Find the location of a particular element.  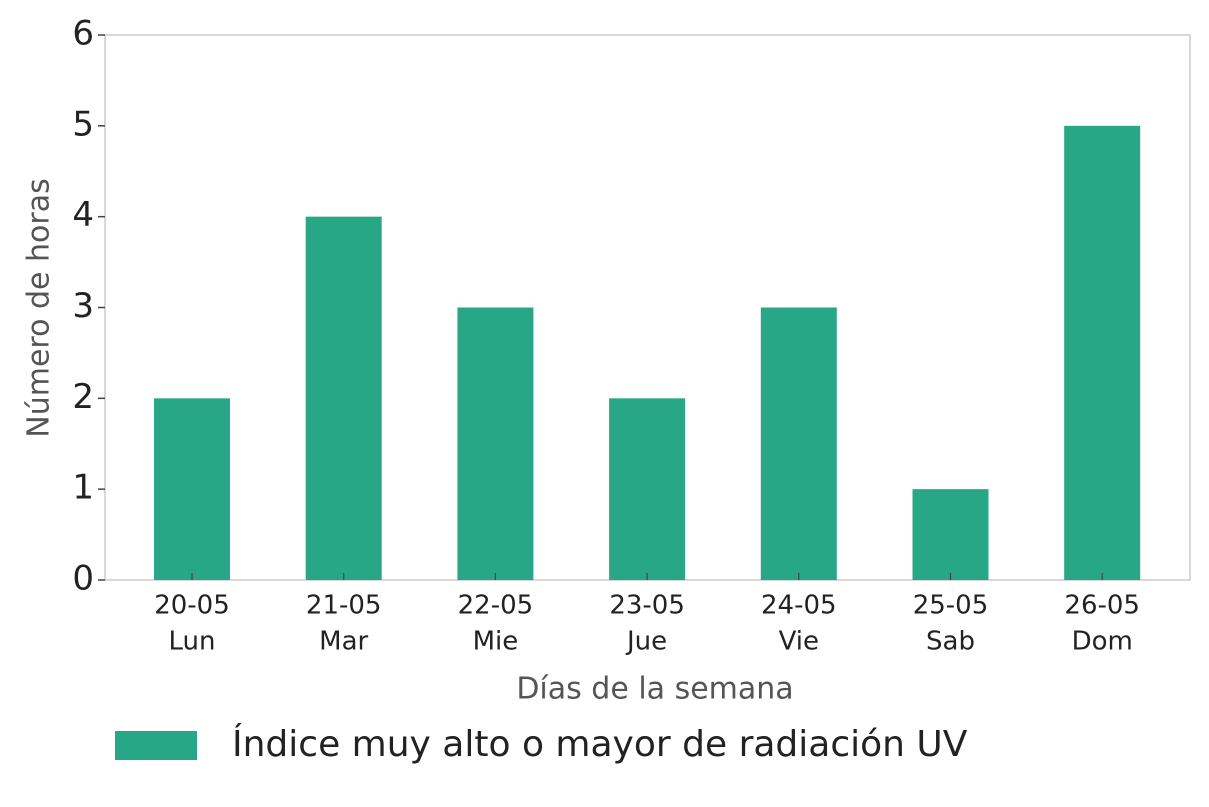

x-tick-label: 26-05 is located at coordinates (1102, 606).